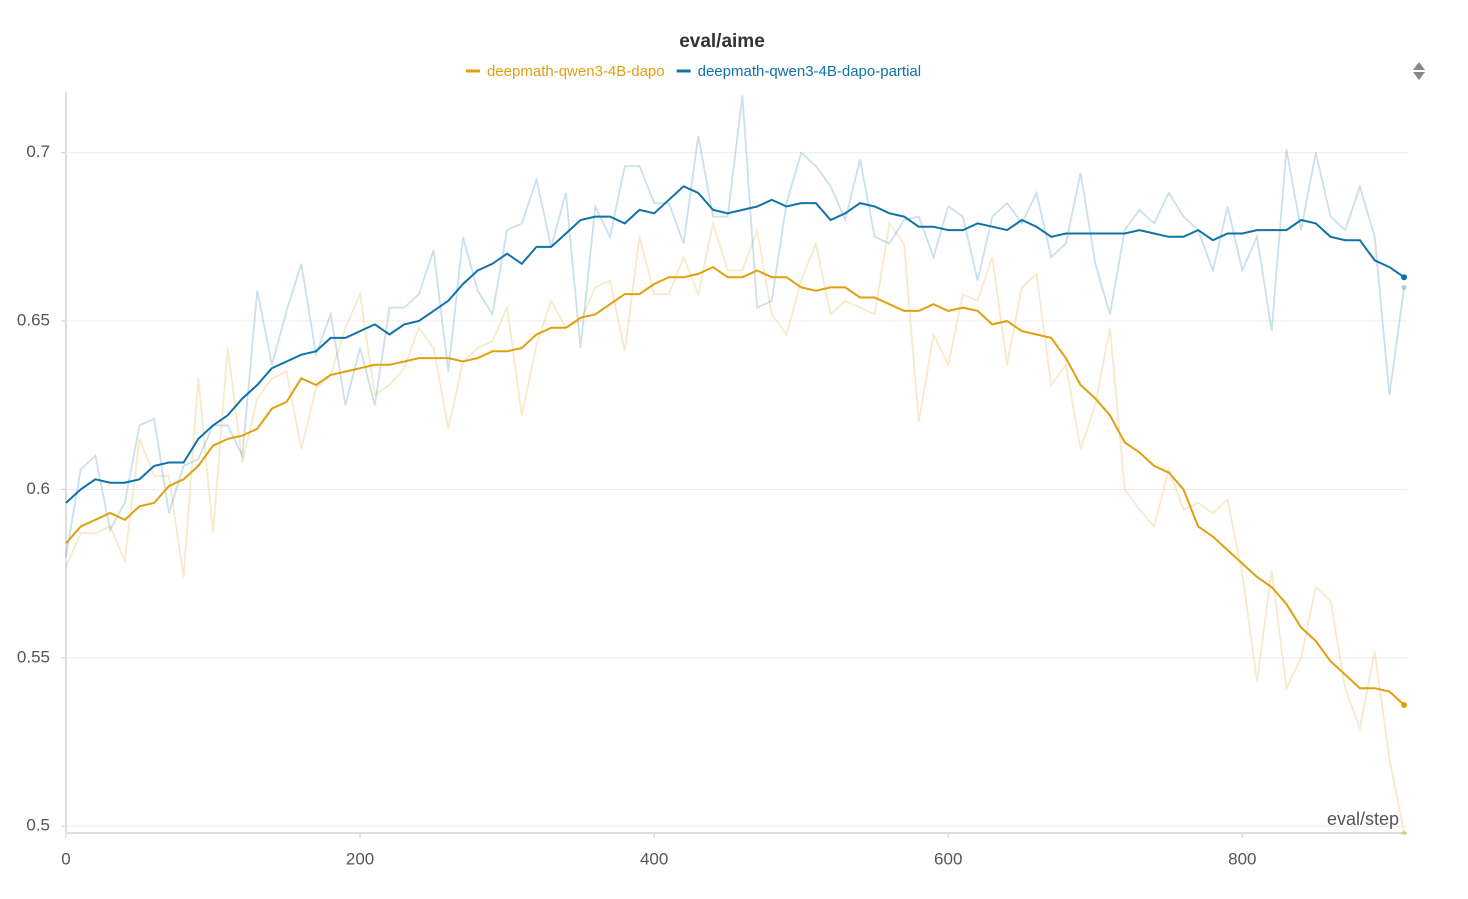  I want to click on x-axis-label: eval/step, so click(1363, 819).